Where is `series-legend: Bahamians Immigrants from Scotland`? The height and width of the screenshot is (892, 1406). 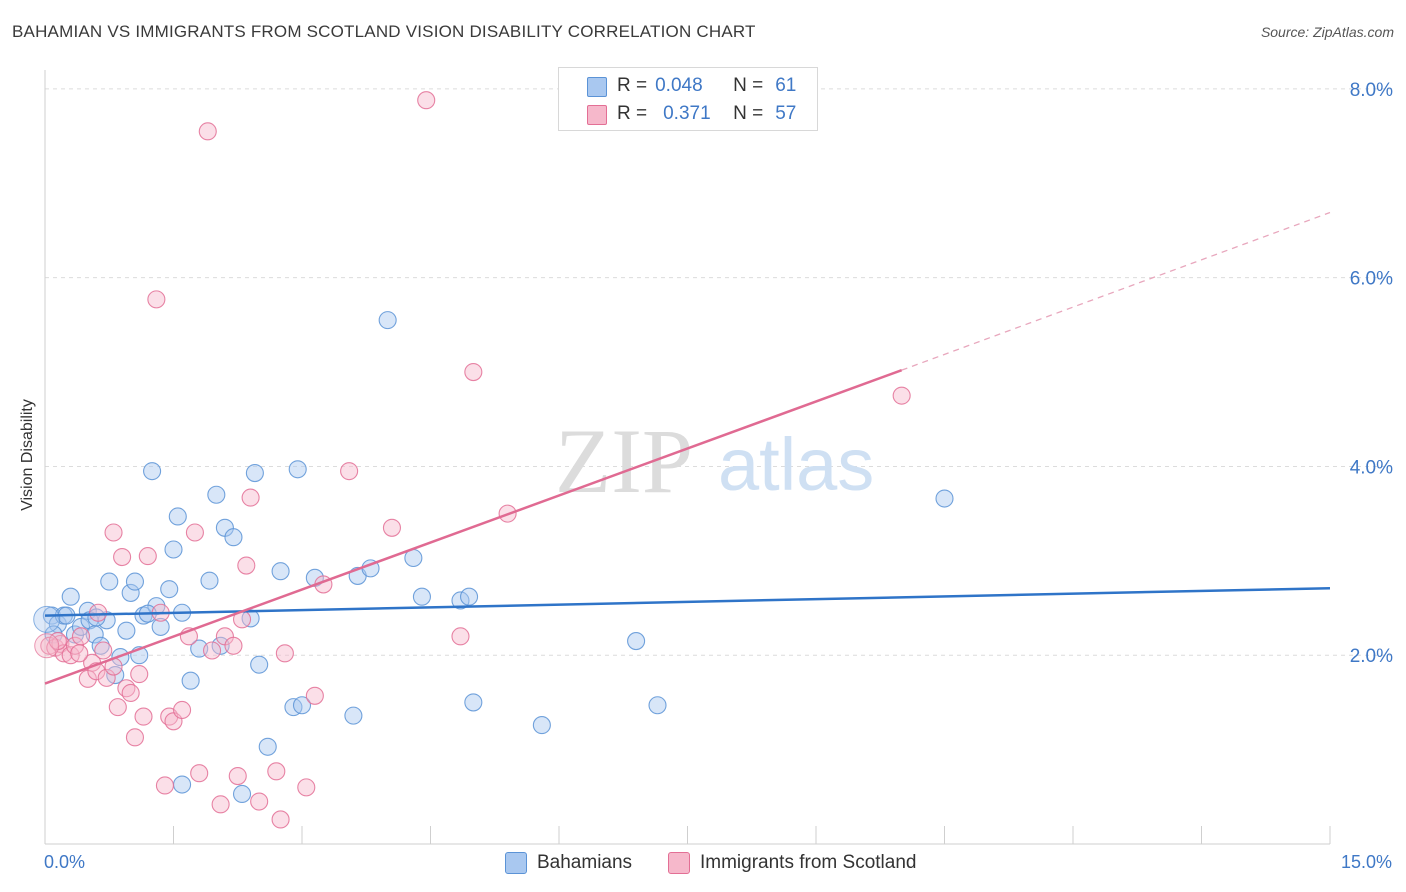 series-legend: Bahamians Immigrants from Scotland is located at coordinates (703, 864).